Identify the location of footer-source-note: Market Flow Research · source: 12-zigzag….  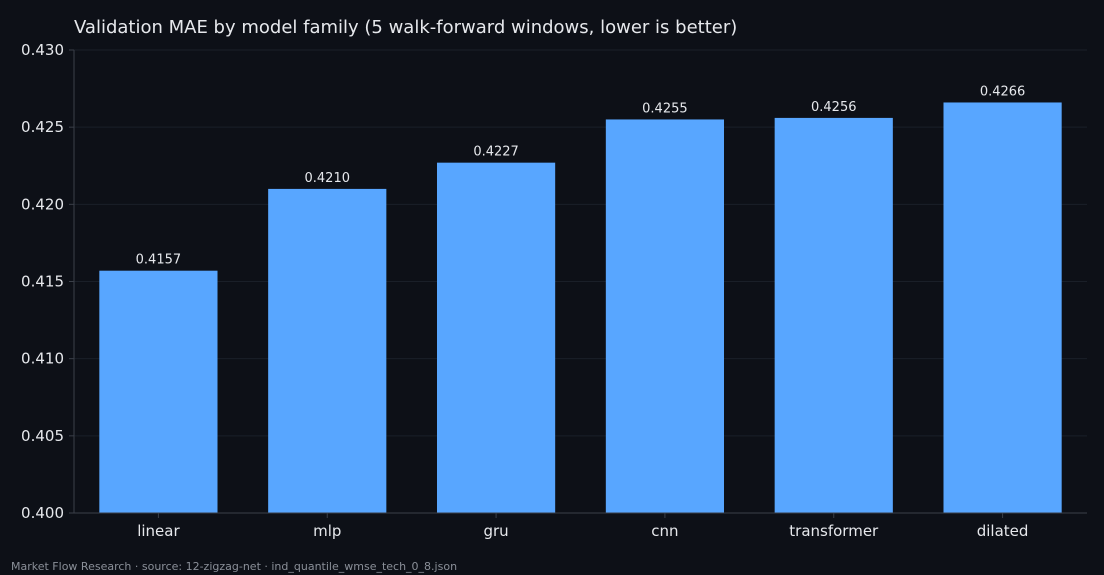
(234, 566).